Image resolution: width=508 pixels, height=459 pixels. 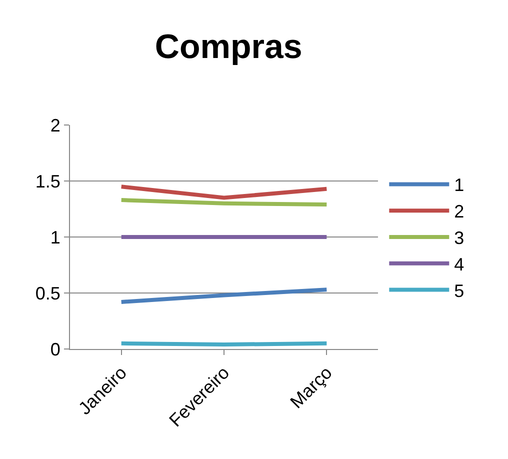 I want to click on y-tick-label: 0, so click(x=55, y=349).